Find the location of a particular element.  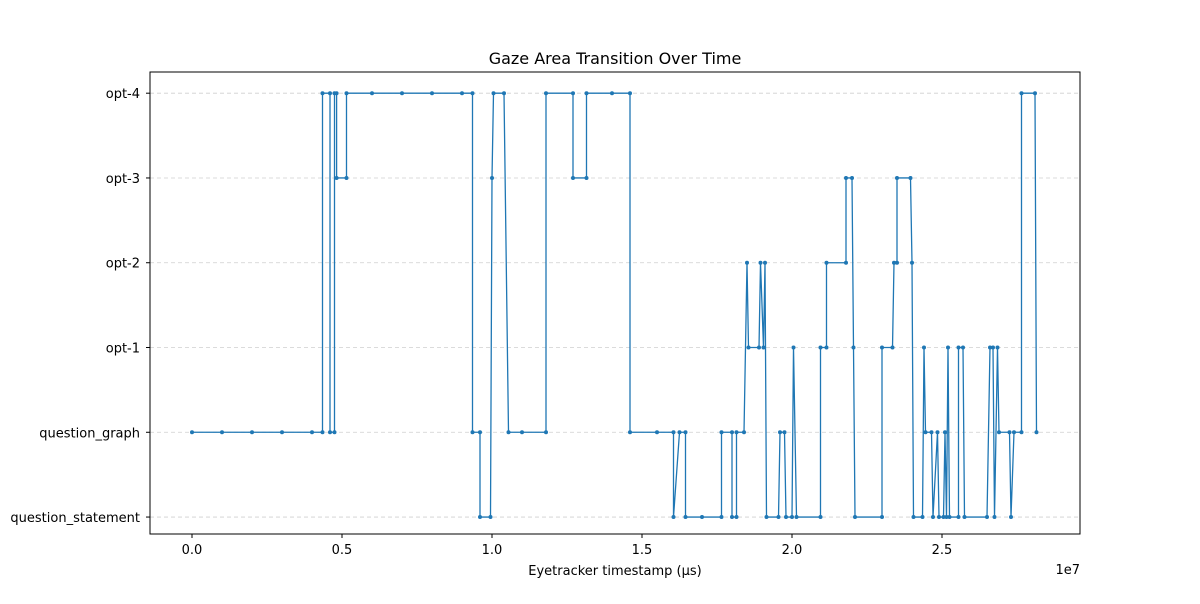

x-axis-label: Eyetracker timestamp (µs) is located at coordinates (614, 571).